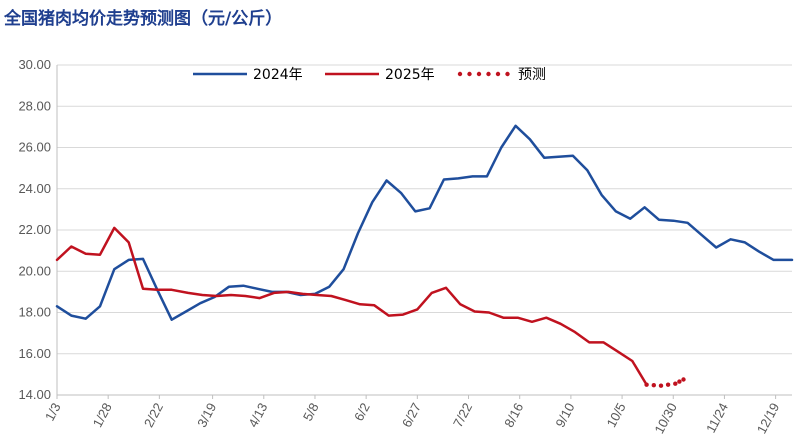 The image size is (795, 447). What do you see at coordinates (616, 414) in the screenshot?
I see `x-tick-label: 10/5` at bounding box center [616, 414].